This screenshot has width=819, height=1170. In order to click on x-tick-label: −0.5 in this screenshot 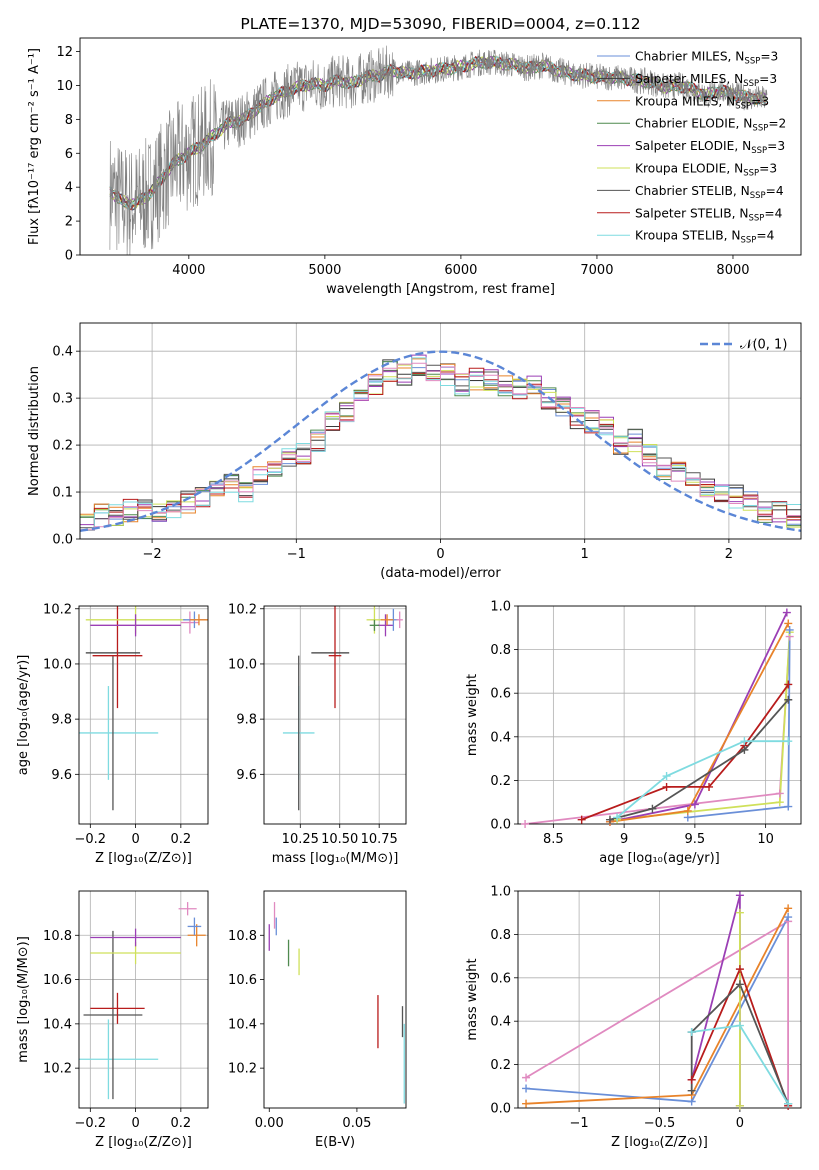, I will do `click(660, 1123)`.